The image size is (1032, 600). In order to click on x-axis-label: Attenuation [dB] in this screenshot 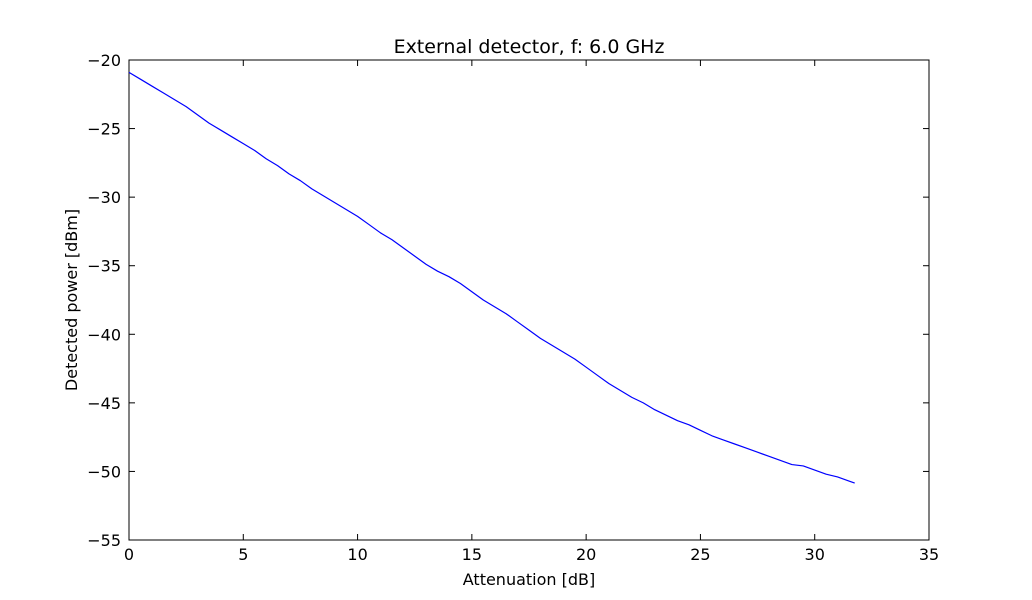, I will do `click(529, 579)`.